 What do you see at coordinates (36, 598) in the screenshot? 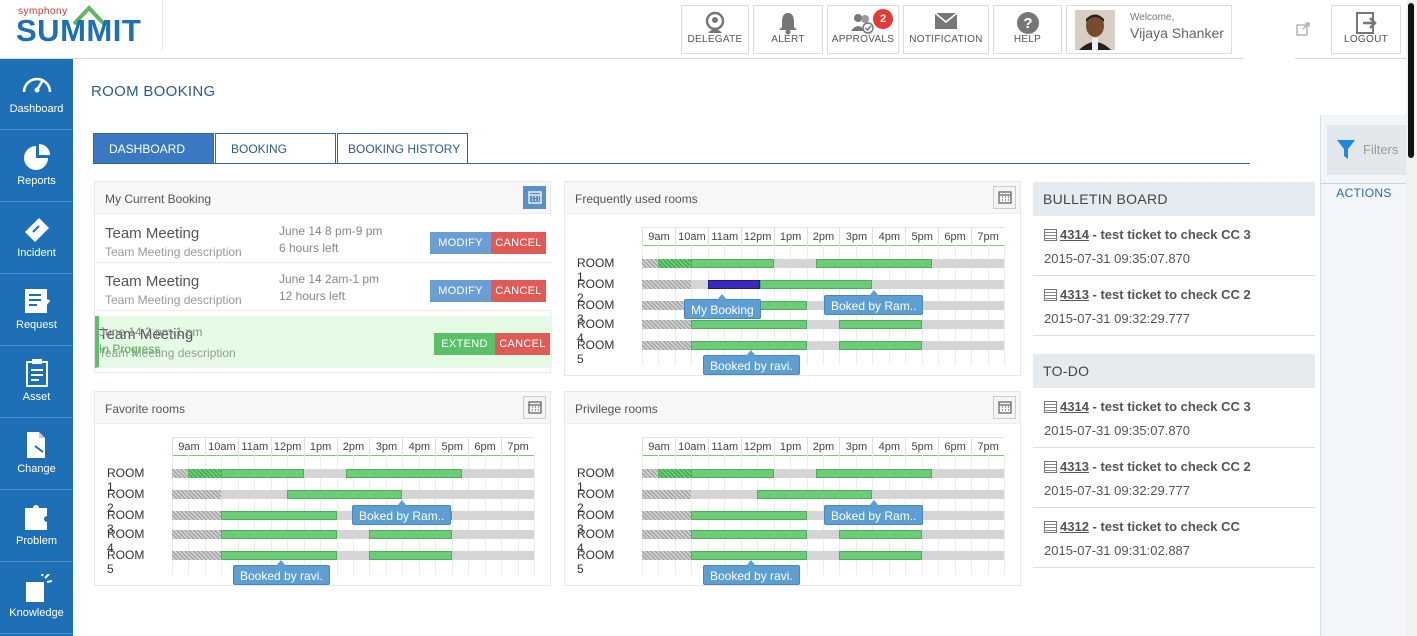
I see `sidebar-item-knowledge: Knowledge` at bounding box center [36, 598].